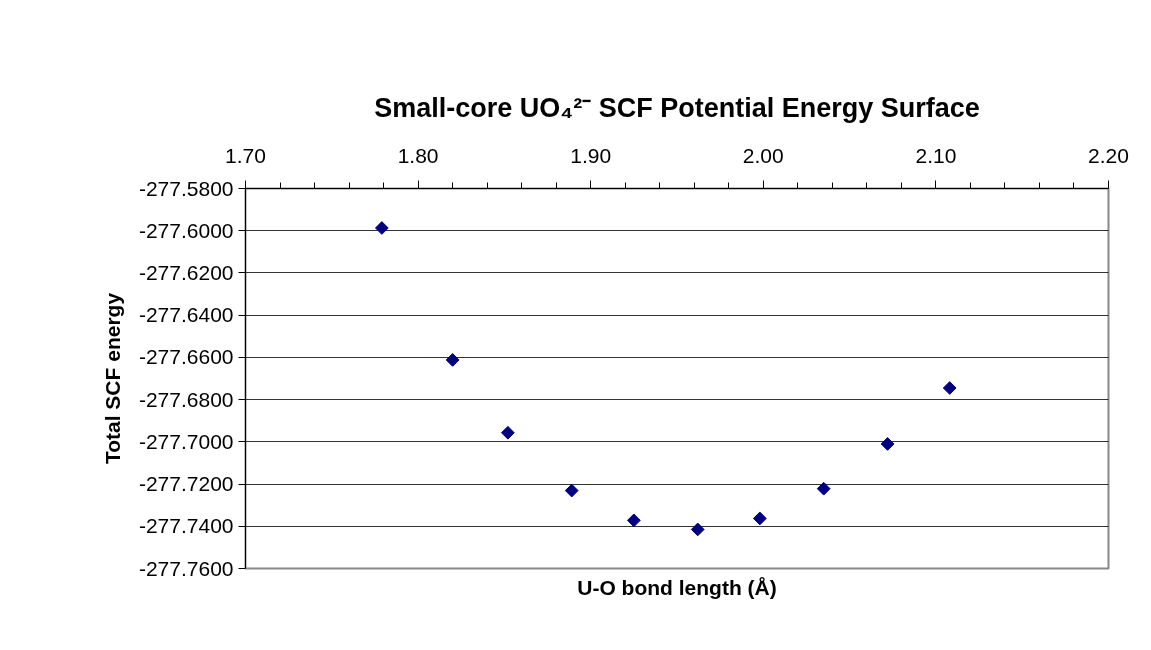 This screenshot has height=650, width=1151. What do you see at coordinates (591, 155) in the screenshot?
I see `x-tick-label: 1.90` at bounding box center [591, 155].